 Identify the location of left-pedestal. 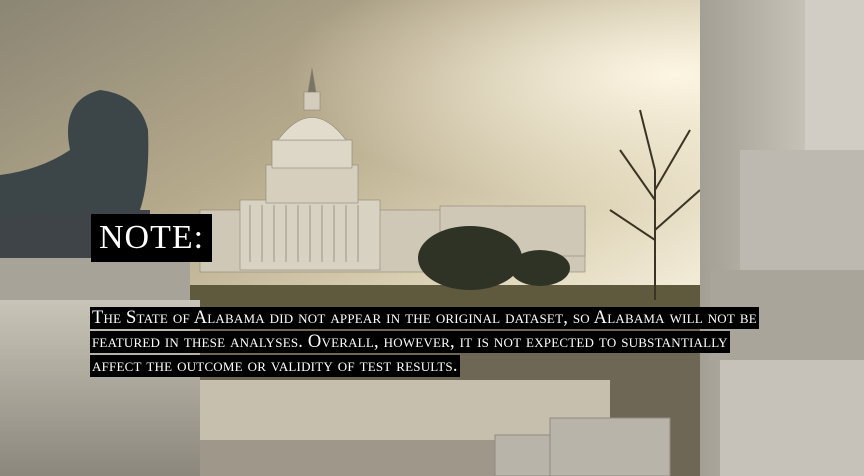
(100, 367).